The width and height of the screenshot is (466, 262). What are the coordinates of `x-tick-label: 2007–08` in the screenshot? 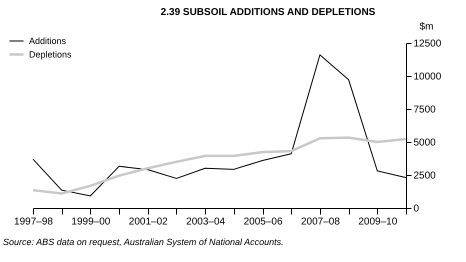 It's located at (320, 222).